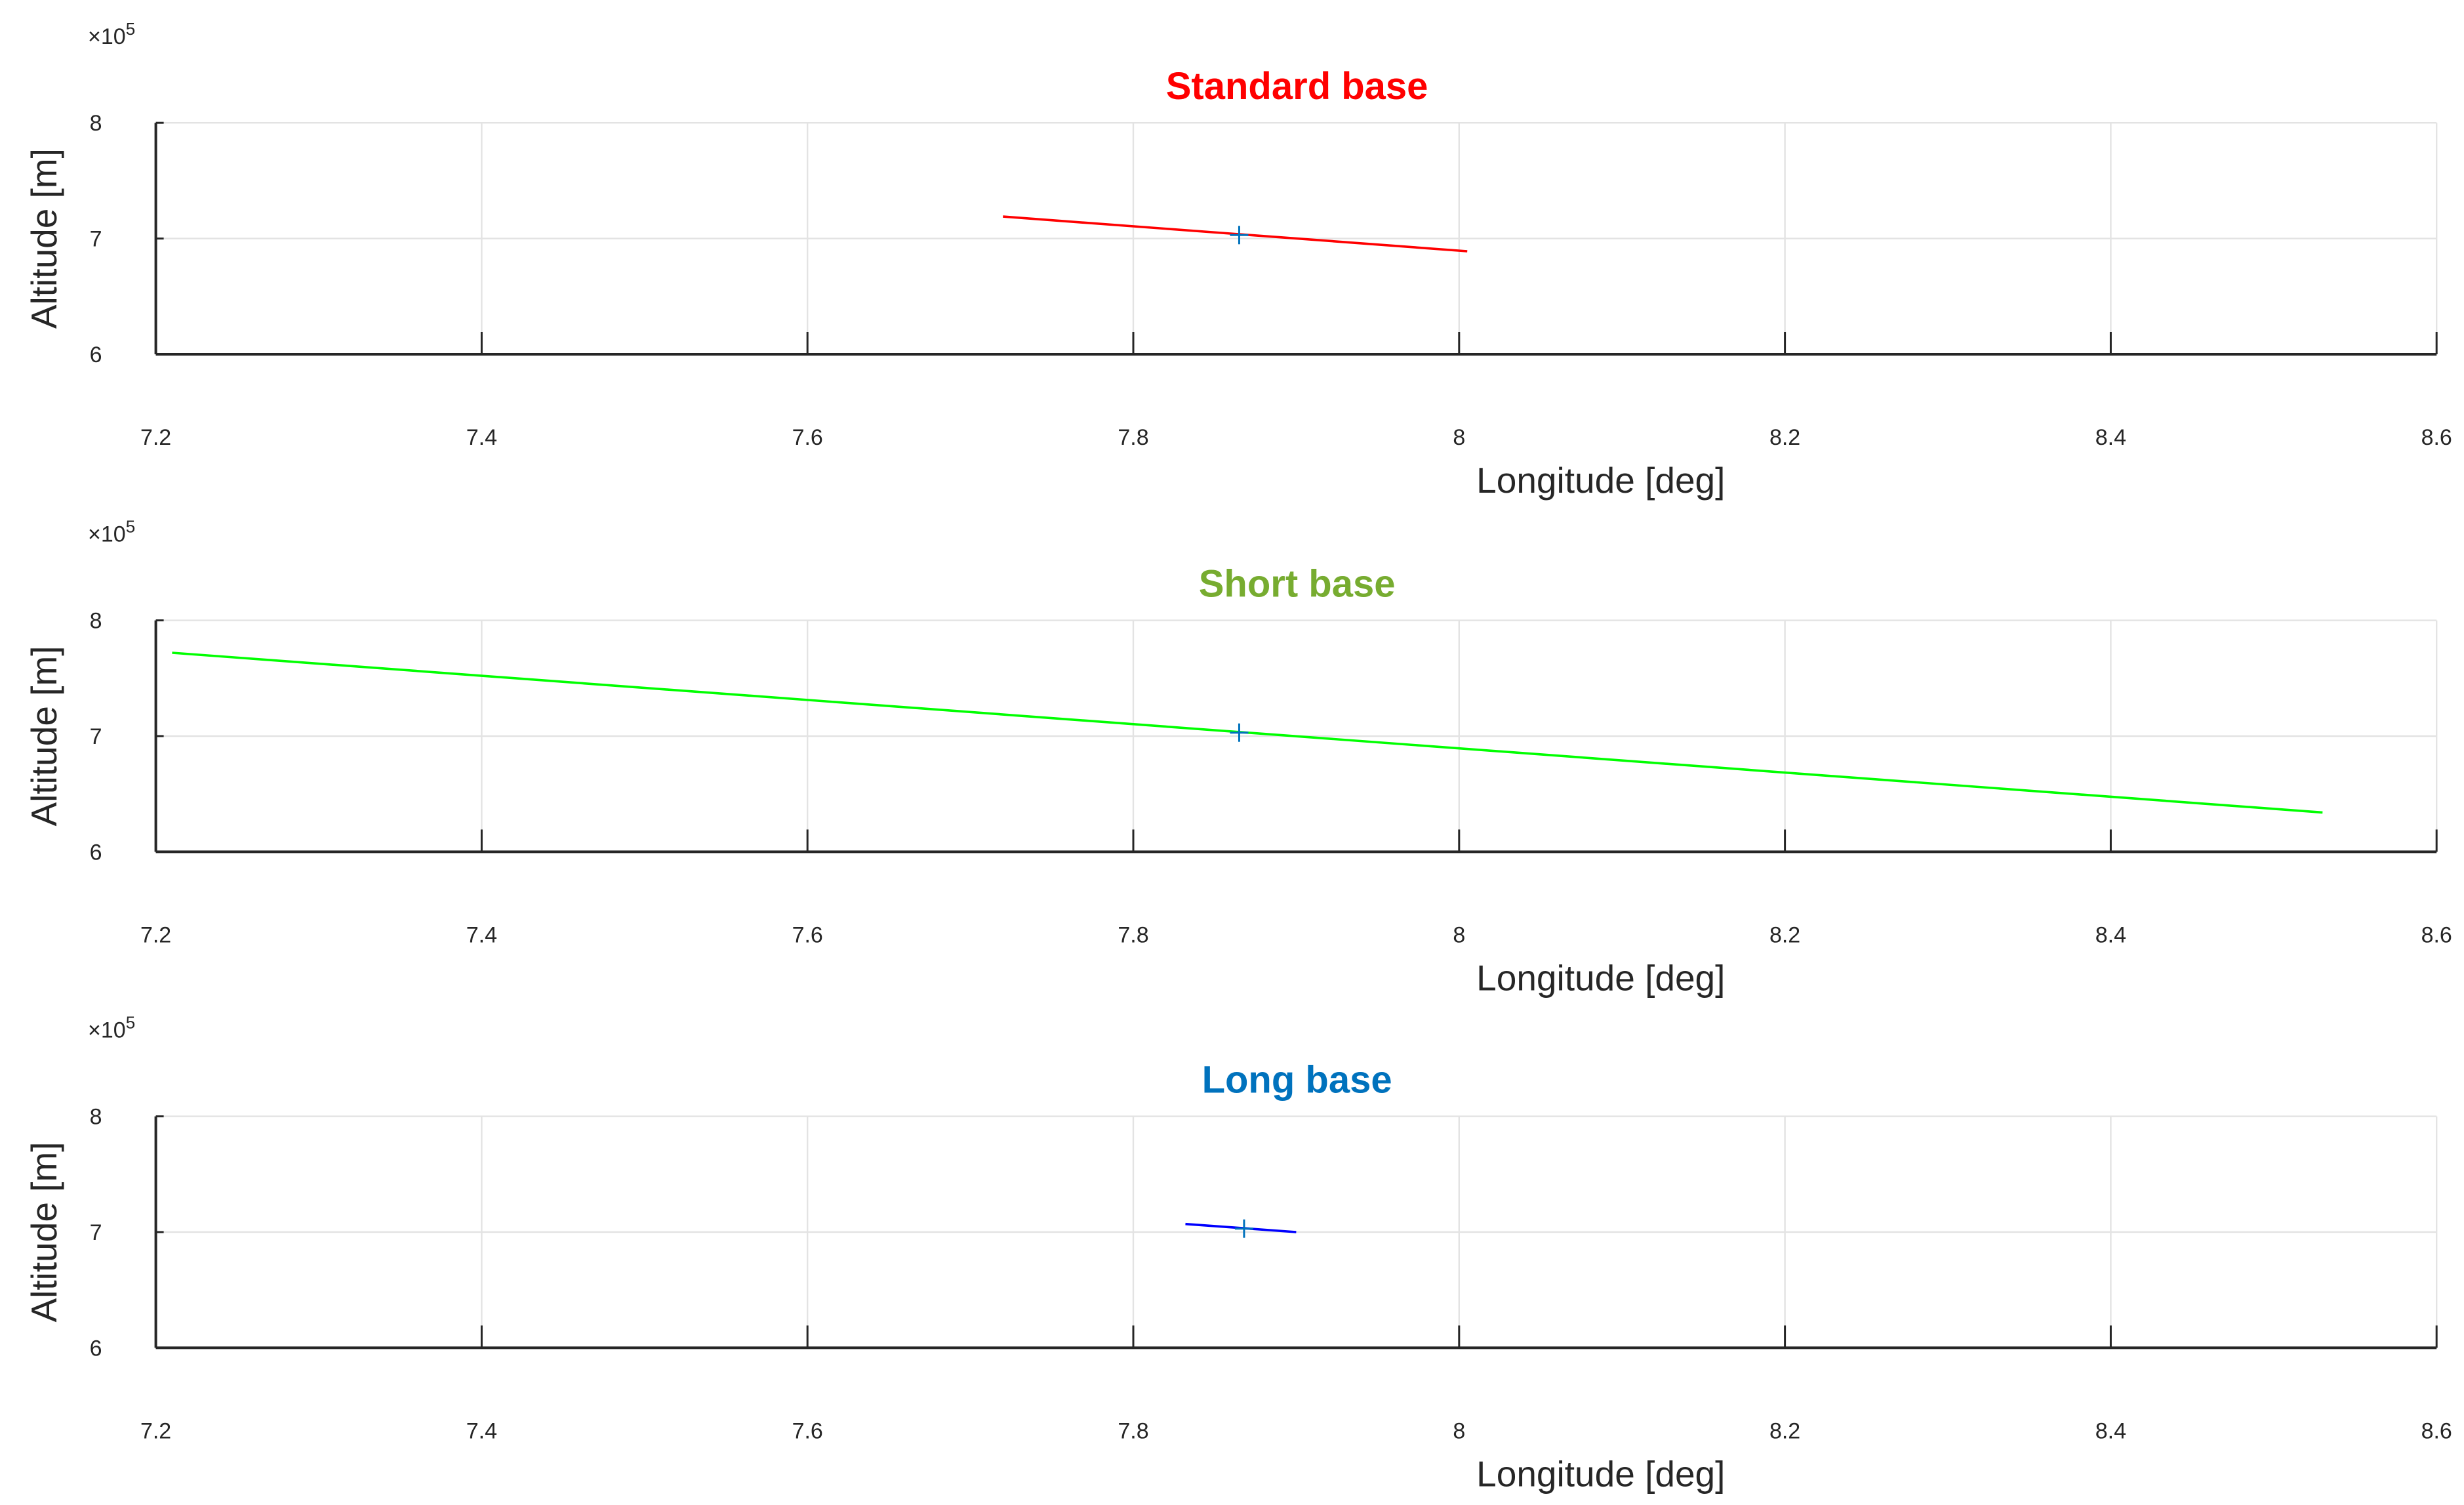  Describe the element at coordinates (1297, 1080) in the screenshot. I see `chart-title: Long base` at that location.